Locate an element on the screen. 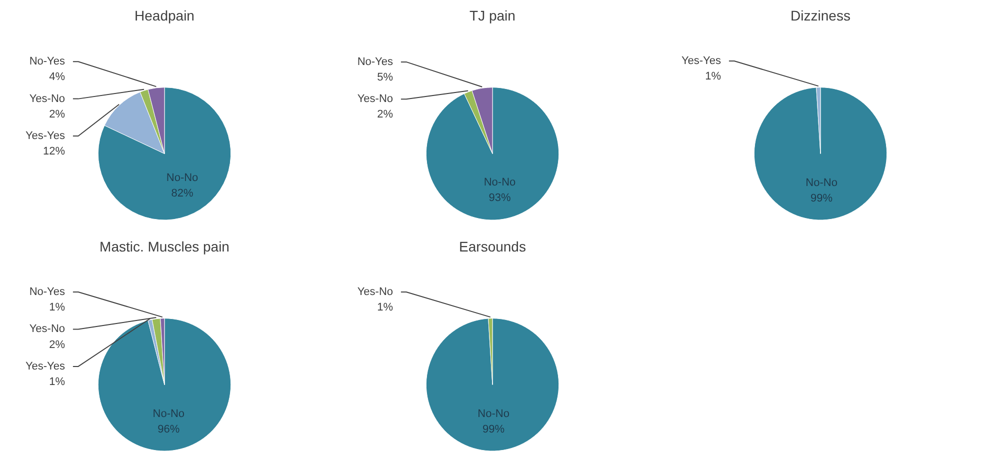 The width and height of the screenshot is (985, 463). chart-title: Earsounds is located at coordinates (492, 246).